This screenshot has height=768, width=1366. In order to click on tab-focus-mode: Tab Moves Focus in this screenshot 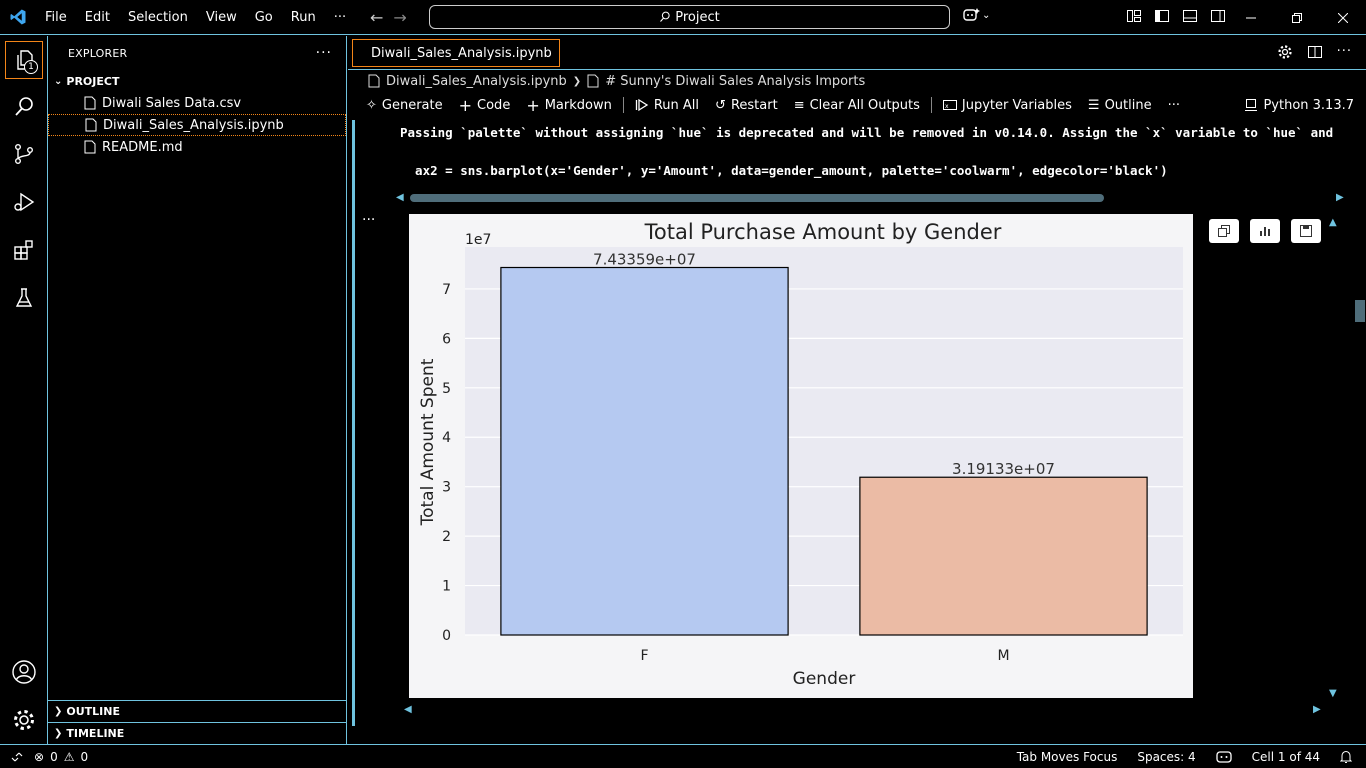, I will do `click(1067, 756)`.